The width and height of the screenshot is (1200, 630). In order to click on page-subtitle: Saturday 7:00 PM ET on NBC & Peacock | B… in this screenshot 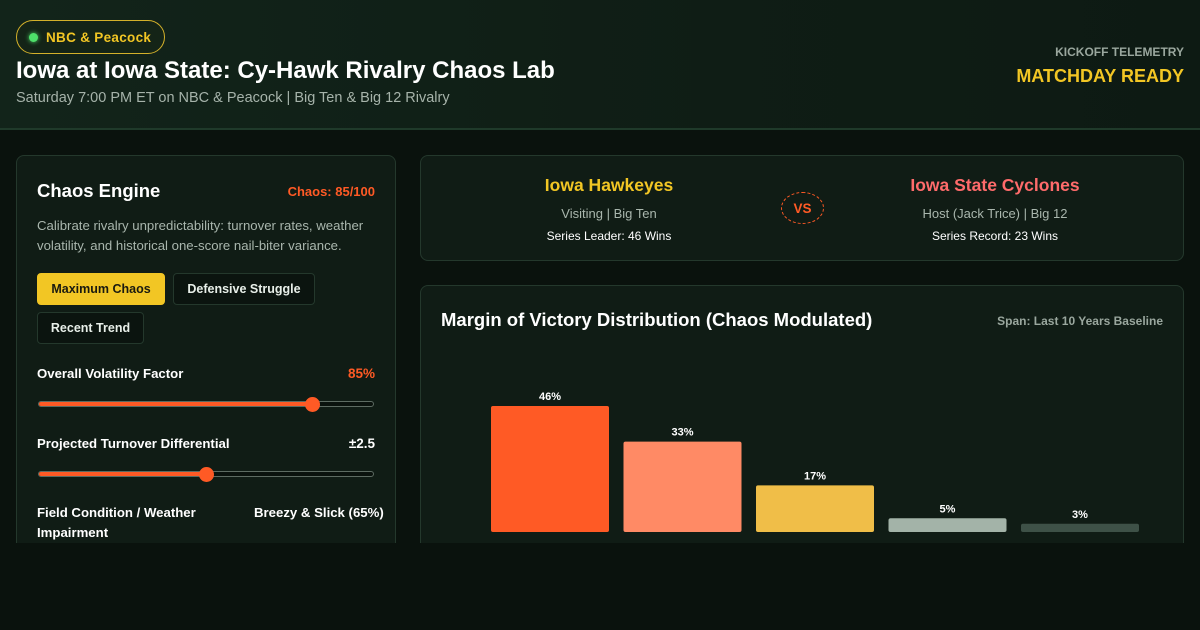, I will do `click(233, 98)`.